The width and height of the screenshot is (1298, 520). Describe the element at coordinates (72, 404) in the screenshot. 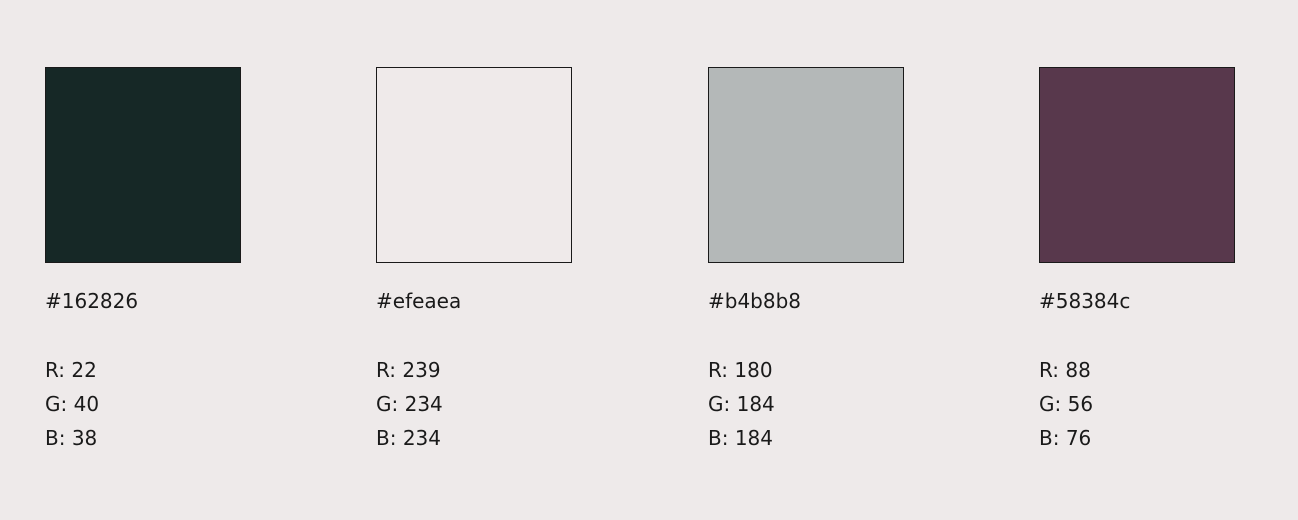

I see `green-value: G: 40` at that location.